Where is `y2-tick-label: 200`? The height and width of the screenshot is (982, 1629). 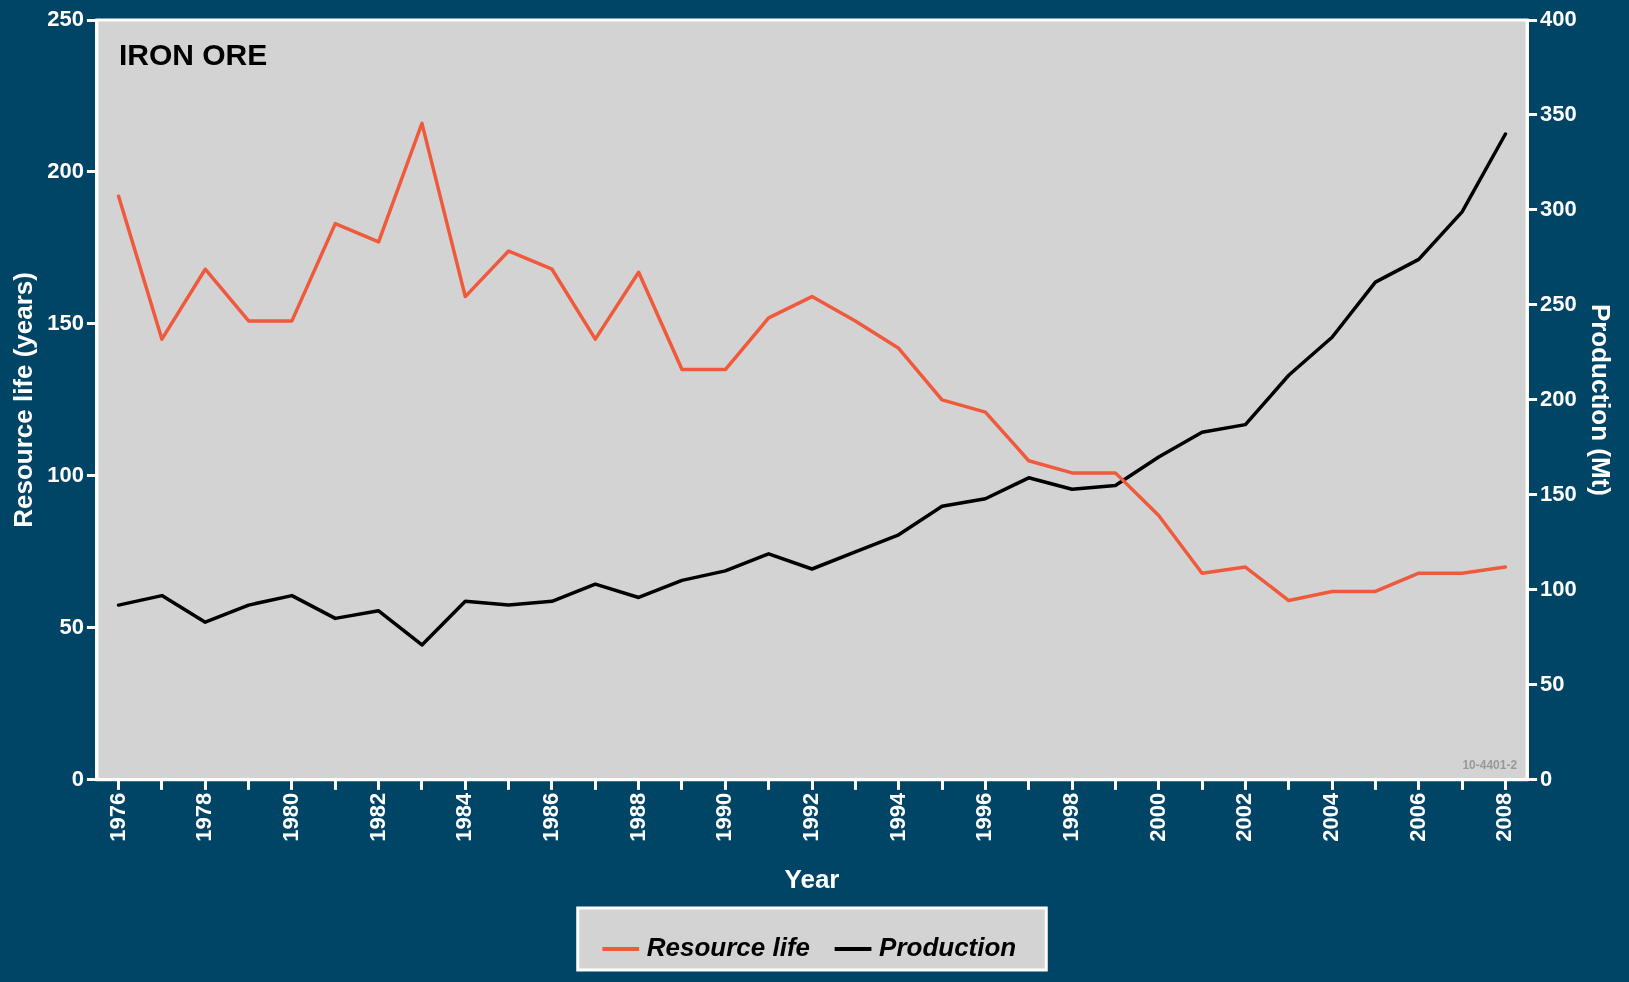 y2-tick-label: 200 is located at coordinates (1558, 398).